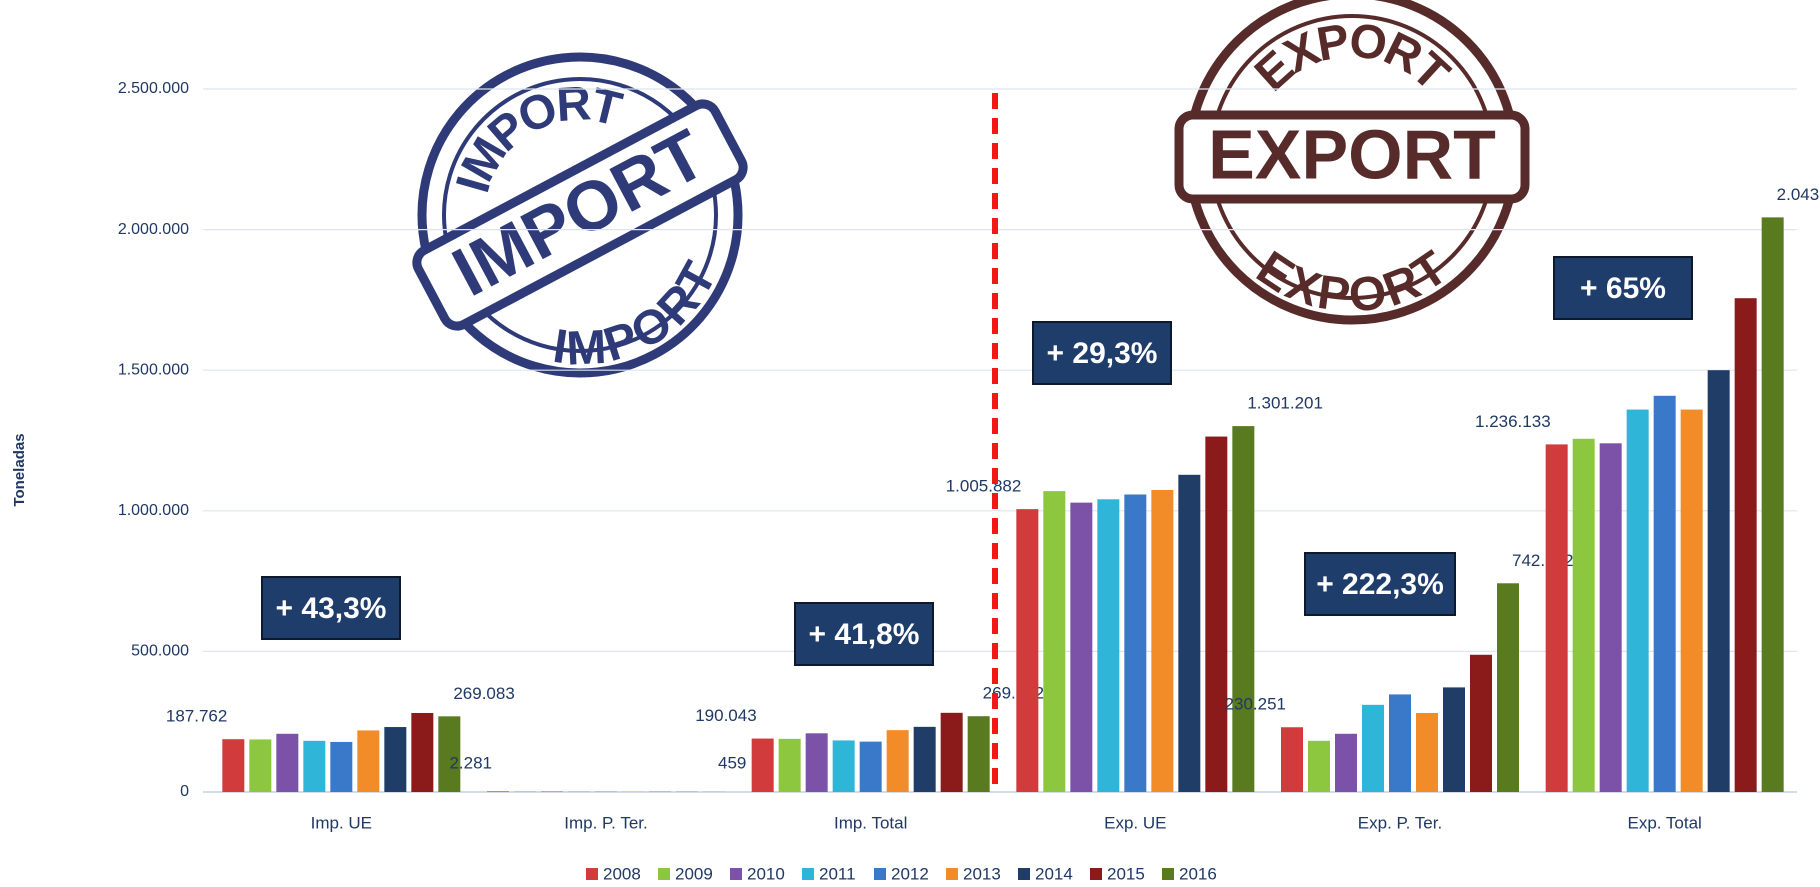 The width and height of the screenshot is (1820, 887). Describe the element at coordinates (153, 229) in the screenshot. I see `y-tick-label: 2.000.000` at that location.